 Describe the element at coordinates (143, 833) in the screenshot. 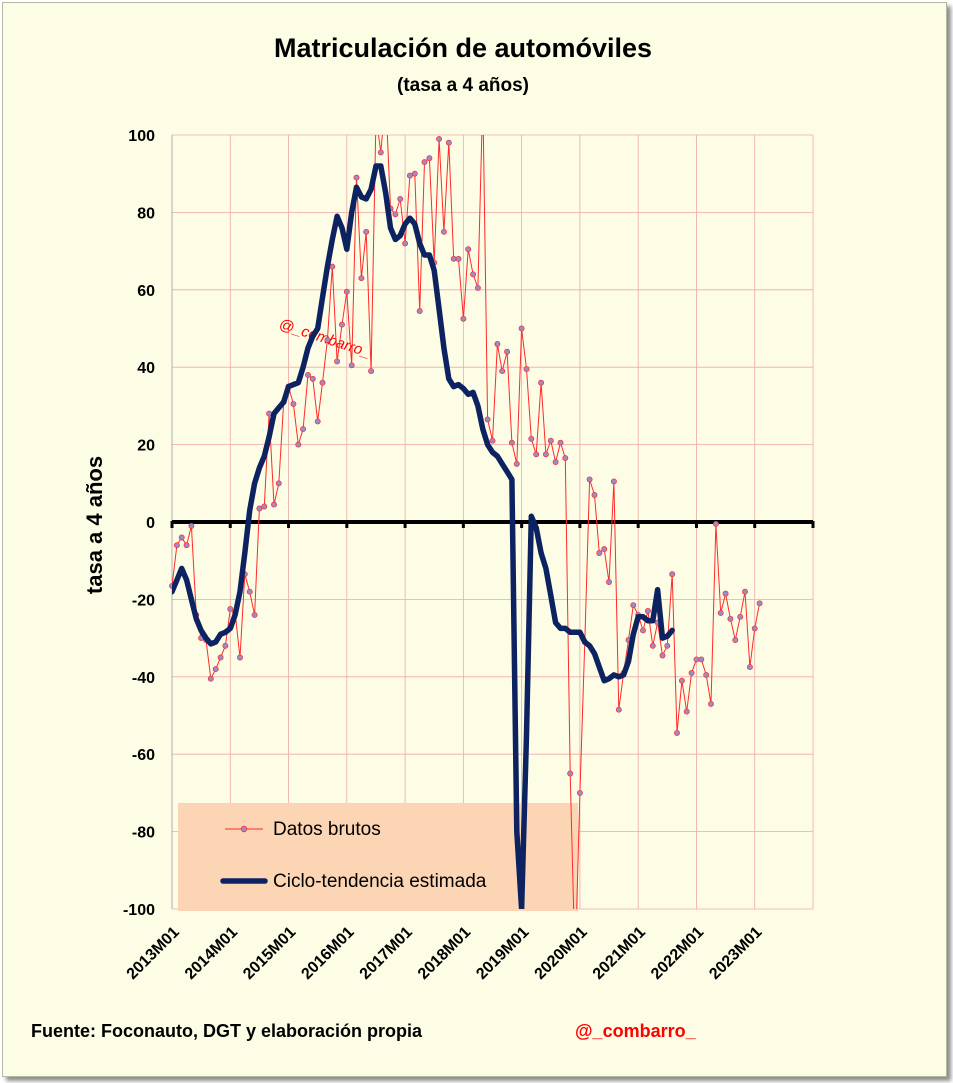

I see `y-tick-label: -80` at that location.